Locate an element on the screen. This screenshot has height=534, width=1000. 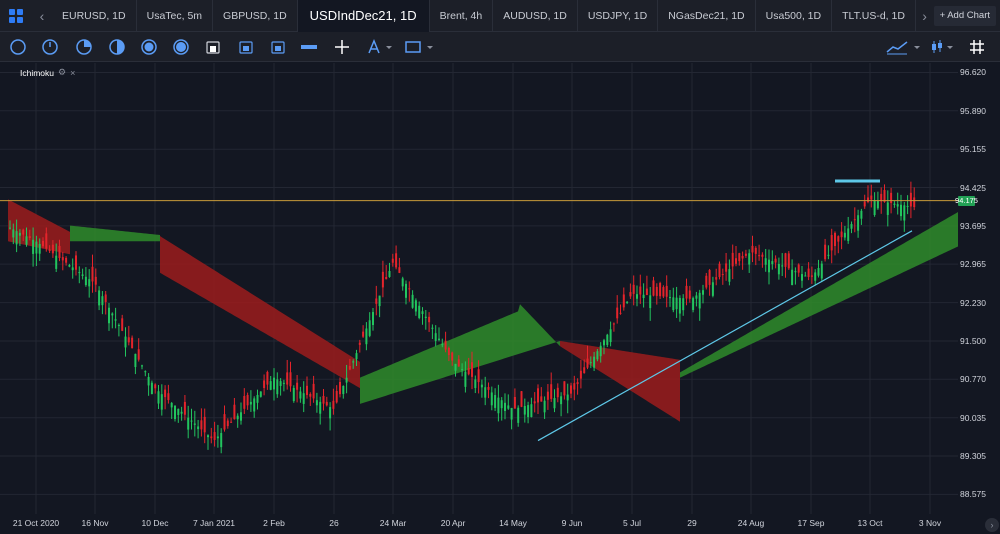
add-chart-button: + Add Chart is located at coordinates (964, 15).